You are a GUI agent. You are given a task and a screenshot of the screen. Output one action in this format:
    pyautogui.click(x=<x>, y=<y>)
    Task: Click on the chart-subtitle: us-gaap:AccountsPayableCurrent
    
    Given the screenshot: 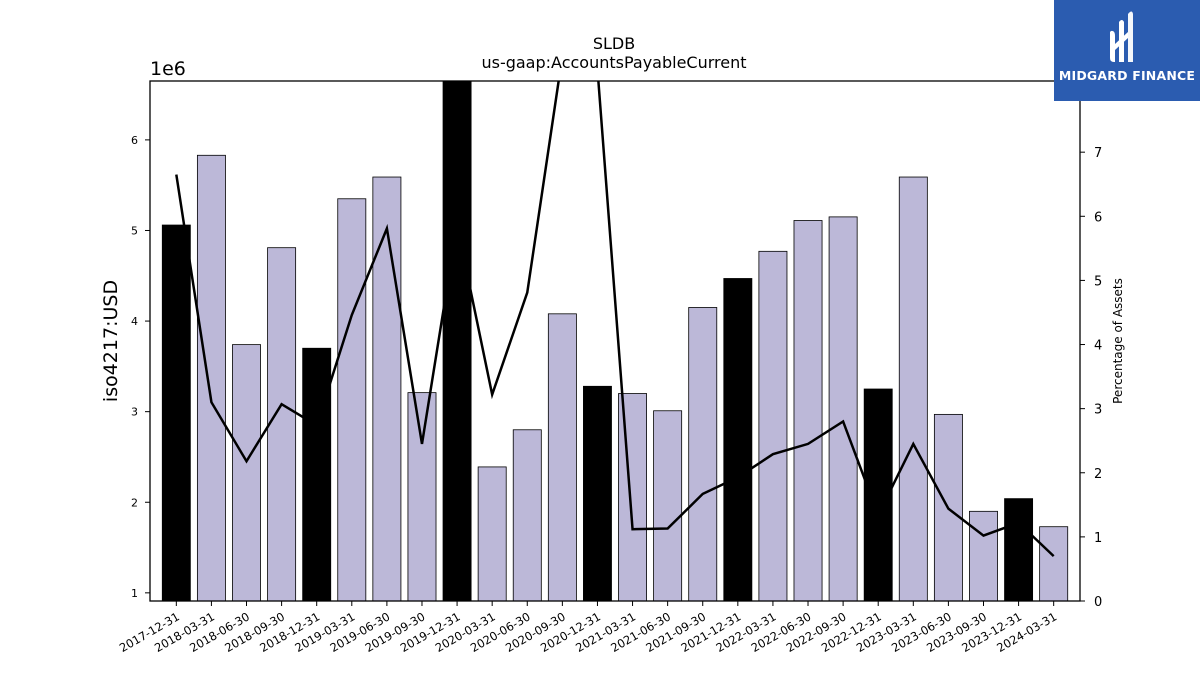 What is the action you would take?
    pyautogui.click(x=613, y=62)
    